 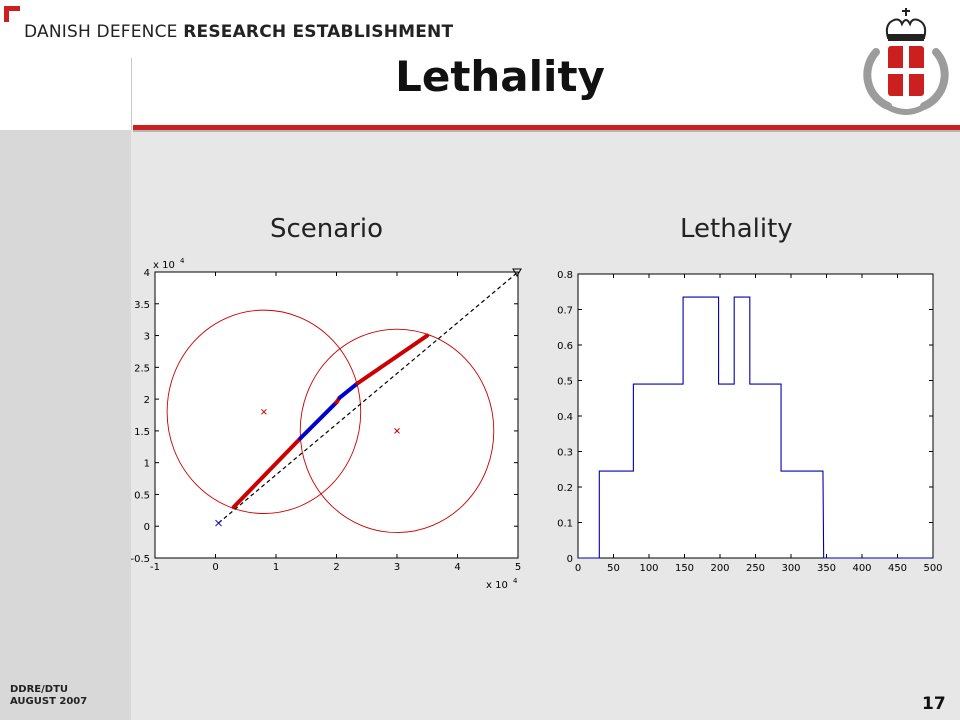 I want to click on footer-line-2: AUGUST 2007, so click(x=49, y=701).